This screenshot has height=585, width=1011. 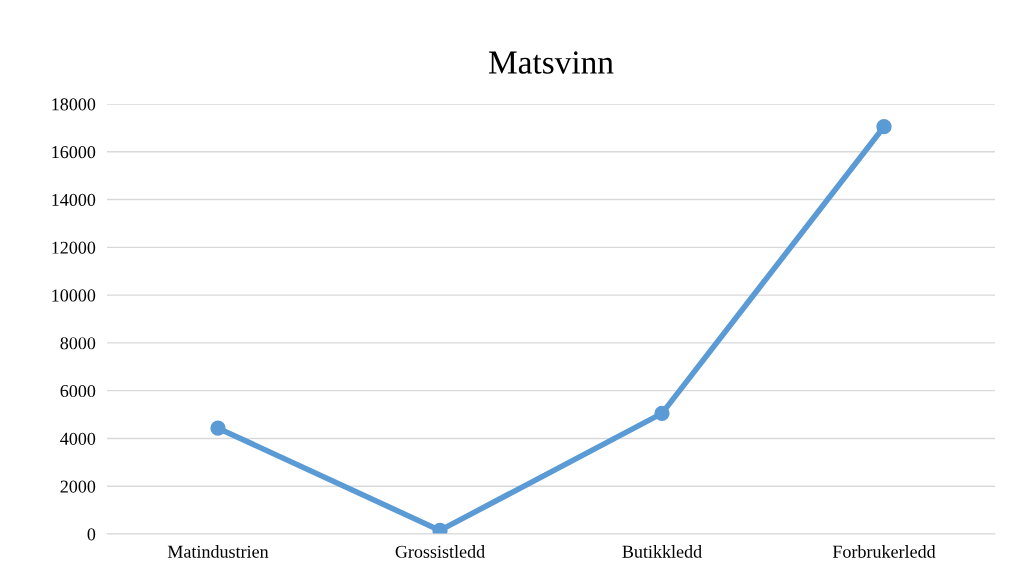 I want to click on x-tick-label: Matindustrien, so click(x=218, y=551).